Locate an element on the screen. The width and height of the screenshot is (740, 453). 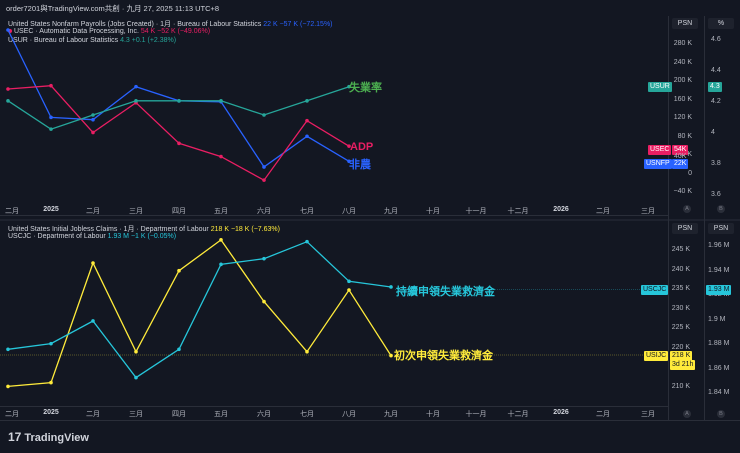
bottom-auto-scale-button: A is located at coordinates (687, 414).